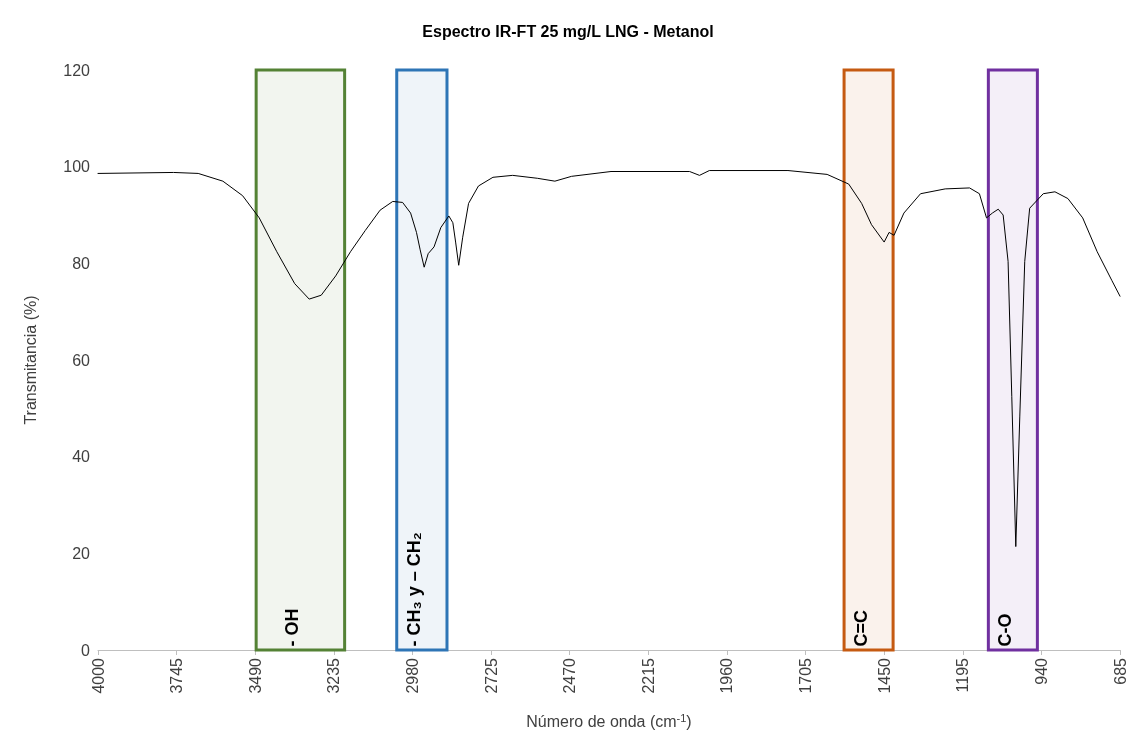 This screenshot has height=750, width=1140. What do you see at coordinates (1041, 671) in the screenshot?
I see `x-tick-label: 940` at bounding box center [1041, 671].